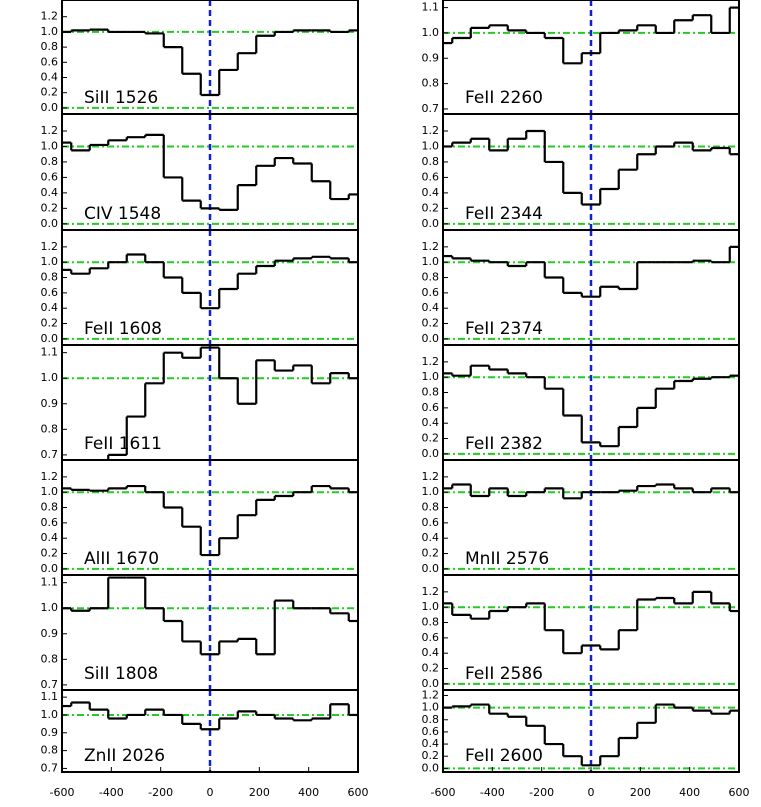 The width and height of the screenshot is (761, 807). What do you see at coordinates (504, 674) in the screenshot?
I see `panel-label: FeII 2586` at bounding box center [504, 674].